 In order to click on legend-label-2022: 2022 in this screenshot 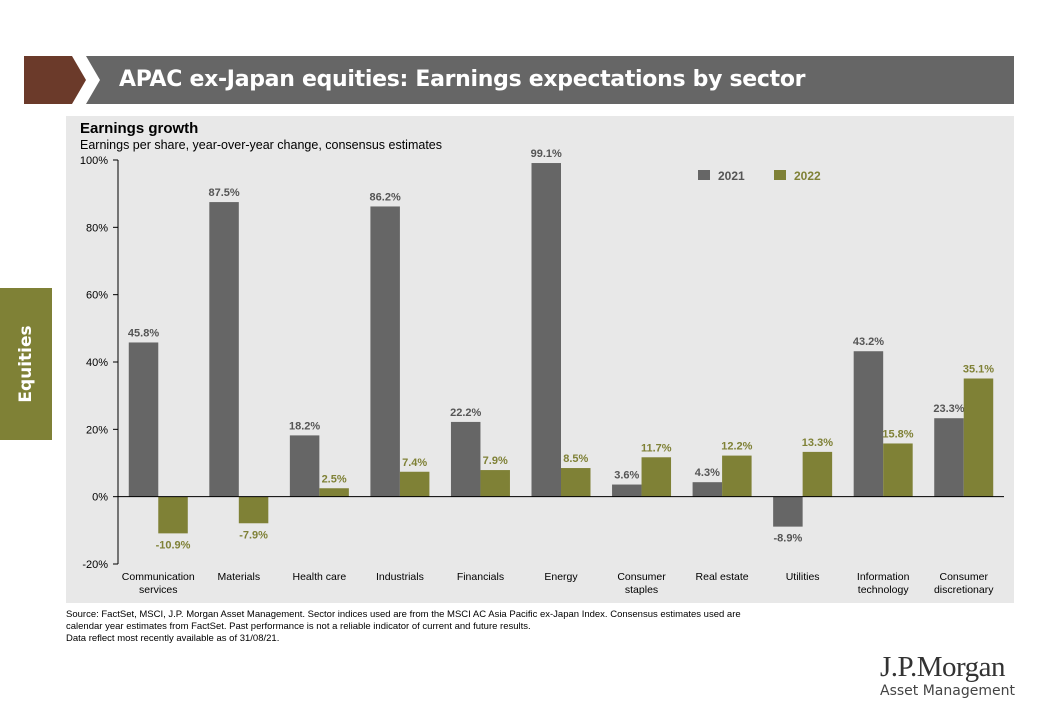, I will do `click(807, 176)`.